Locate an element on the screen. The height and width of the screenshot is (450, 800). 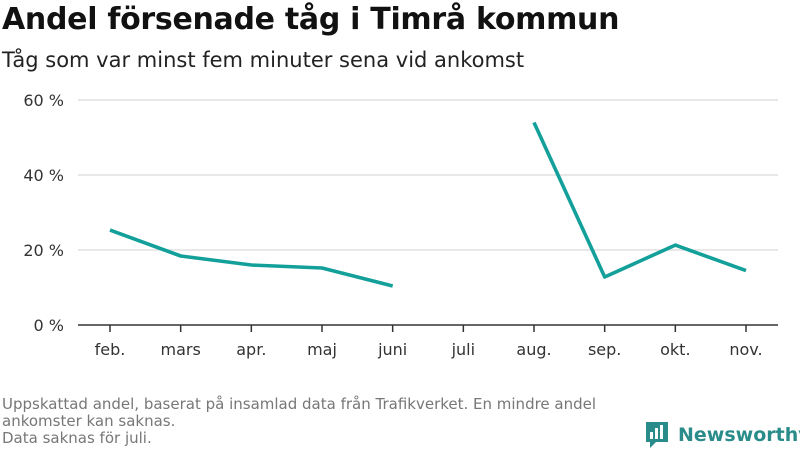
x-tick-label: sep. is located at coordinates (604, 349).